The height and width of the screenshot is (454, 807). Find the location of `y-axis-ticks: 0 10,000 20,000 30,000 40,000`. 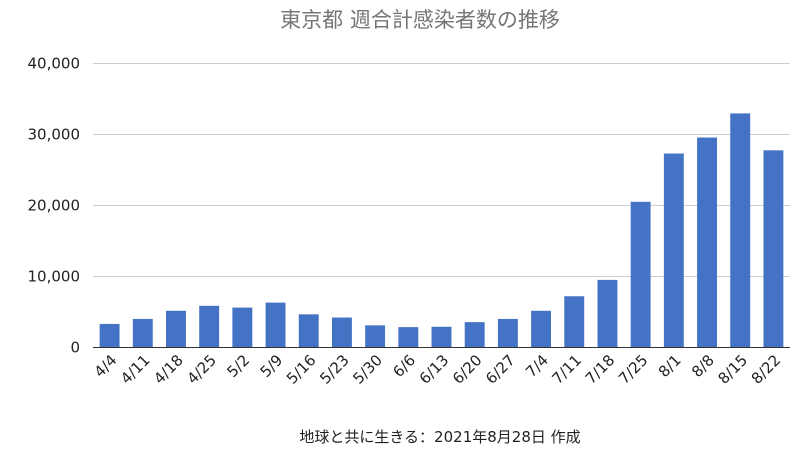

y-axis-ticks: 0 10,000 20,000 30,000 40,000 is located at coordinates (54, 206).